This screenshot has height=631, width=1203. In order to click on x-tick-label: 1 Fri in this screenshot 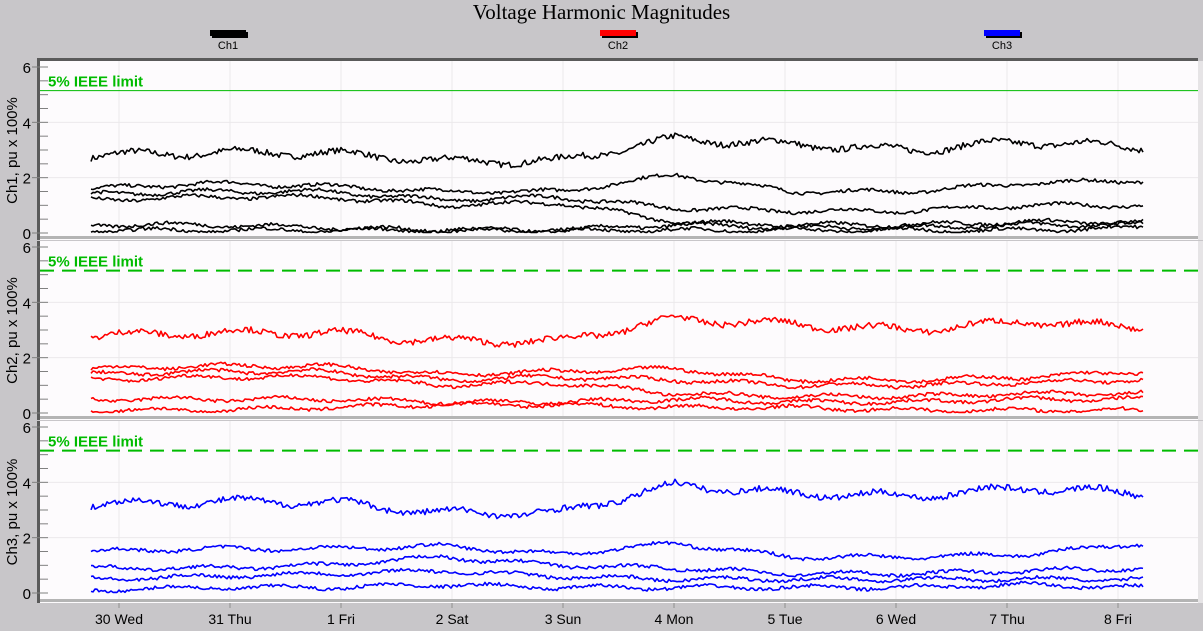, I will do `click(341, 619)`.